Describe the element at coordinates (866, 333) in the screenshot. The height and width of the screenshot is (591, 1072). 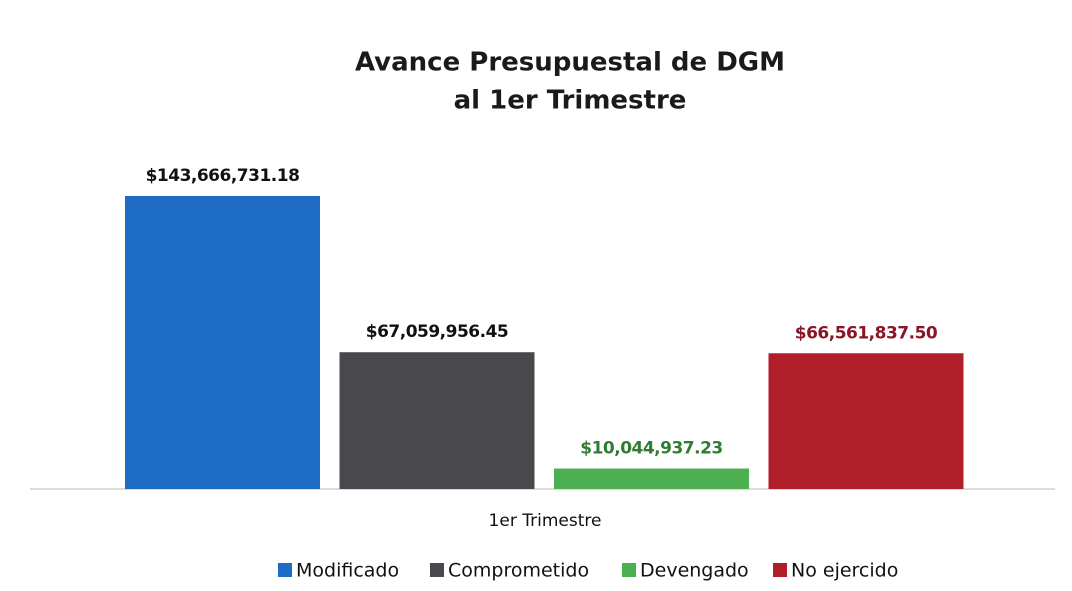
I see `data-label: $66,561,837.50` at that location.